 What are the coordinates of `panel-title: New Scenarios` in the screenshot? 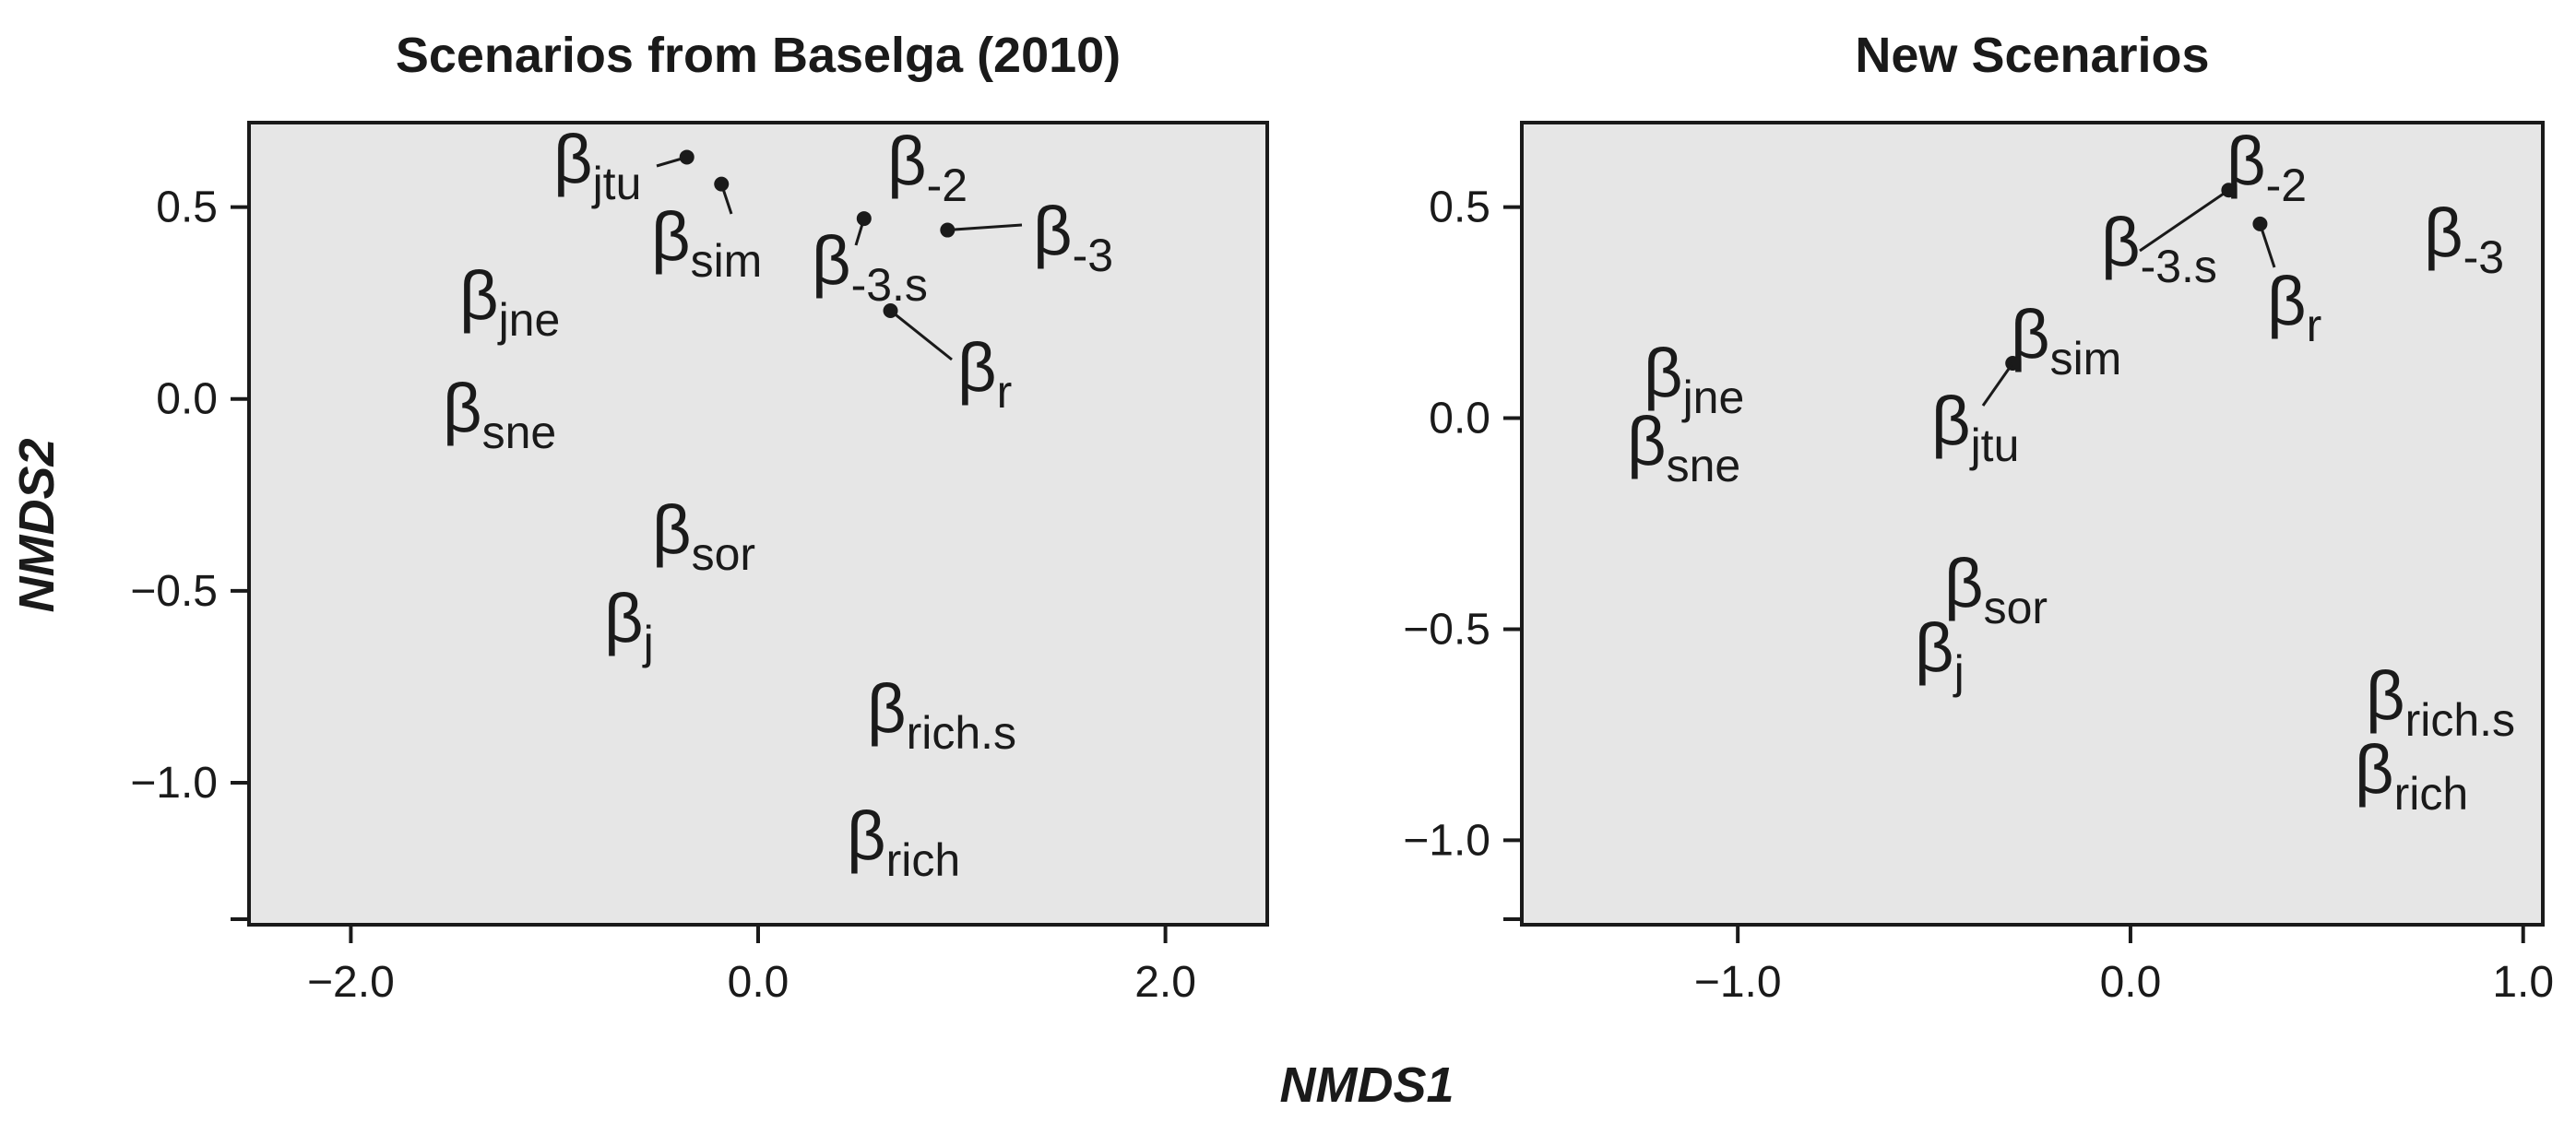 It's located at (2032, 55).